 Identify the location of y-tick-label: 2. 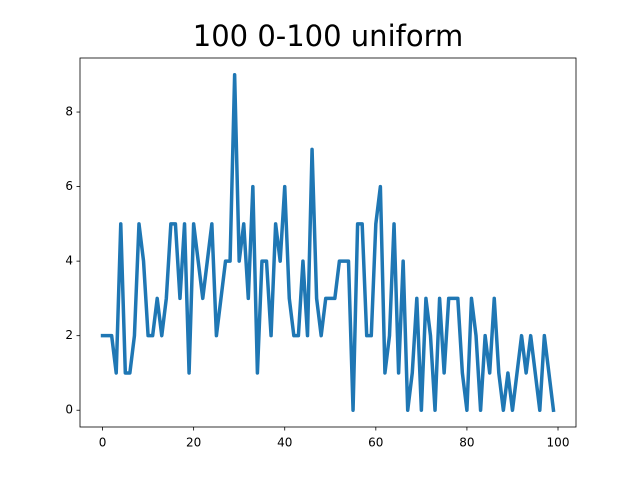
(69, 335).